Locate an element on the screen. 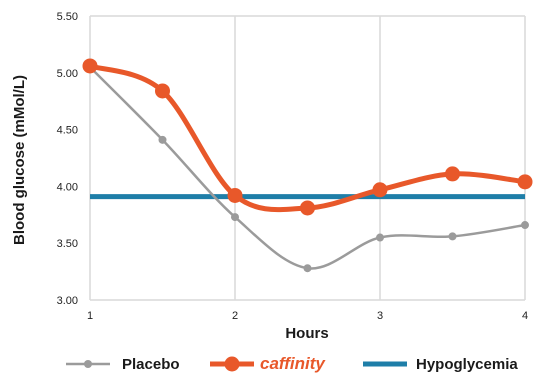  legend-item-hypoglycemia: Hypoglycemia is located at coordinates (440, 364).